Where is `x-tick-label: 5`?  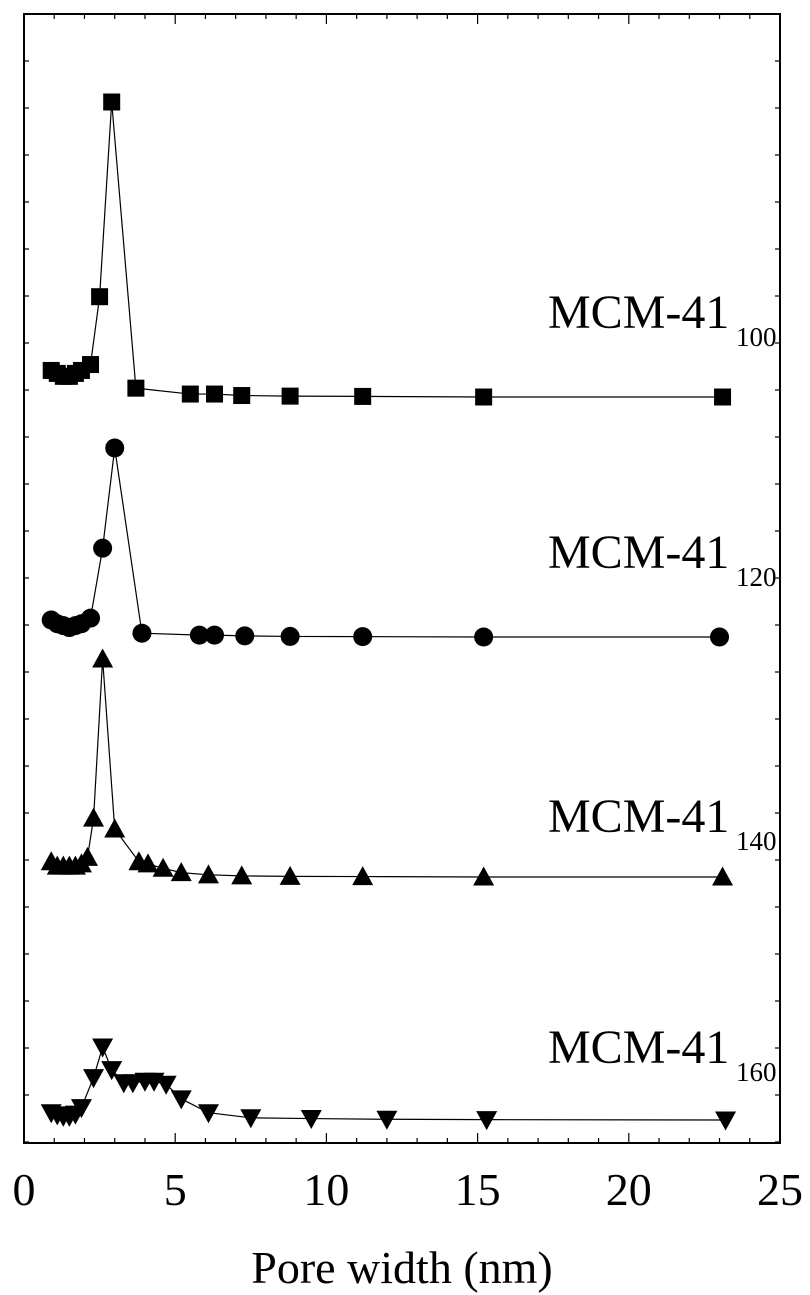
x-tick-label: 5 is located at coordinates (175, 1189).